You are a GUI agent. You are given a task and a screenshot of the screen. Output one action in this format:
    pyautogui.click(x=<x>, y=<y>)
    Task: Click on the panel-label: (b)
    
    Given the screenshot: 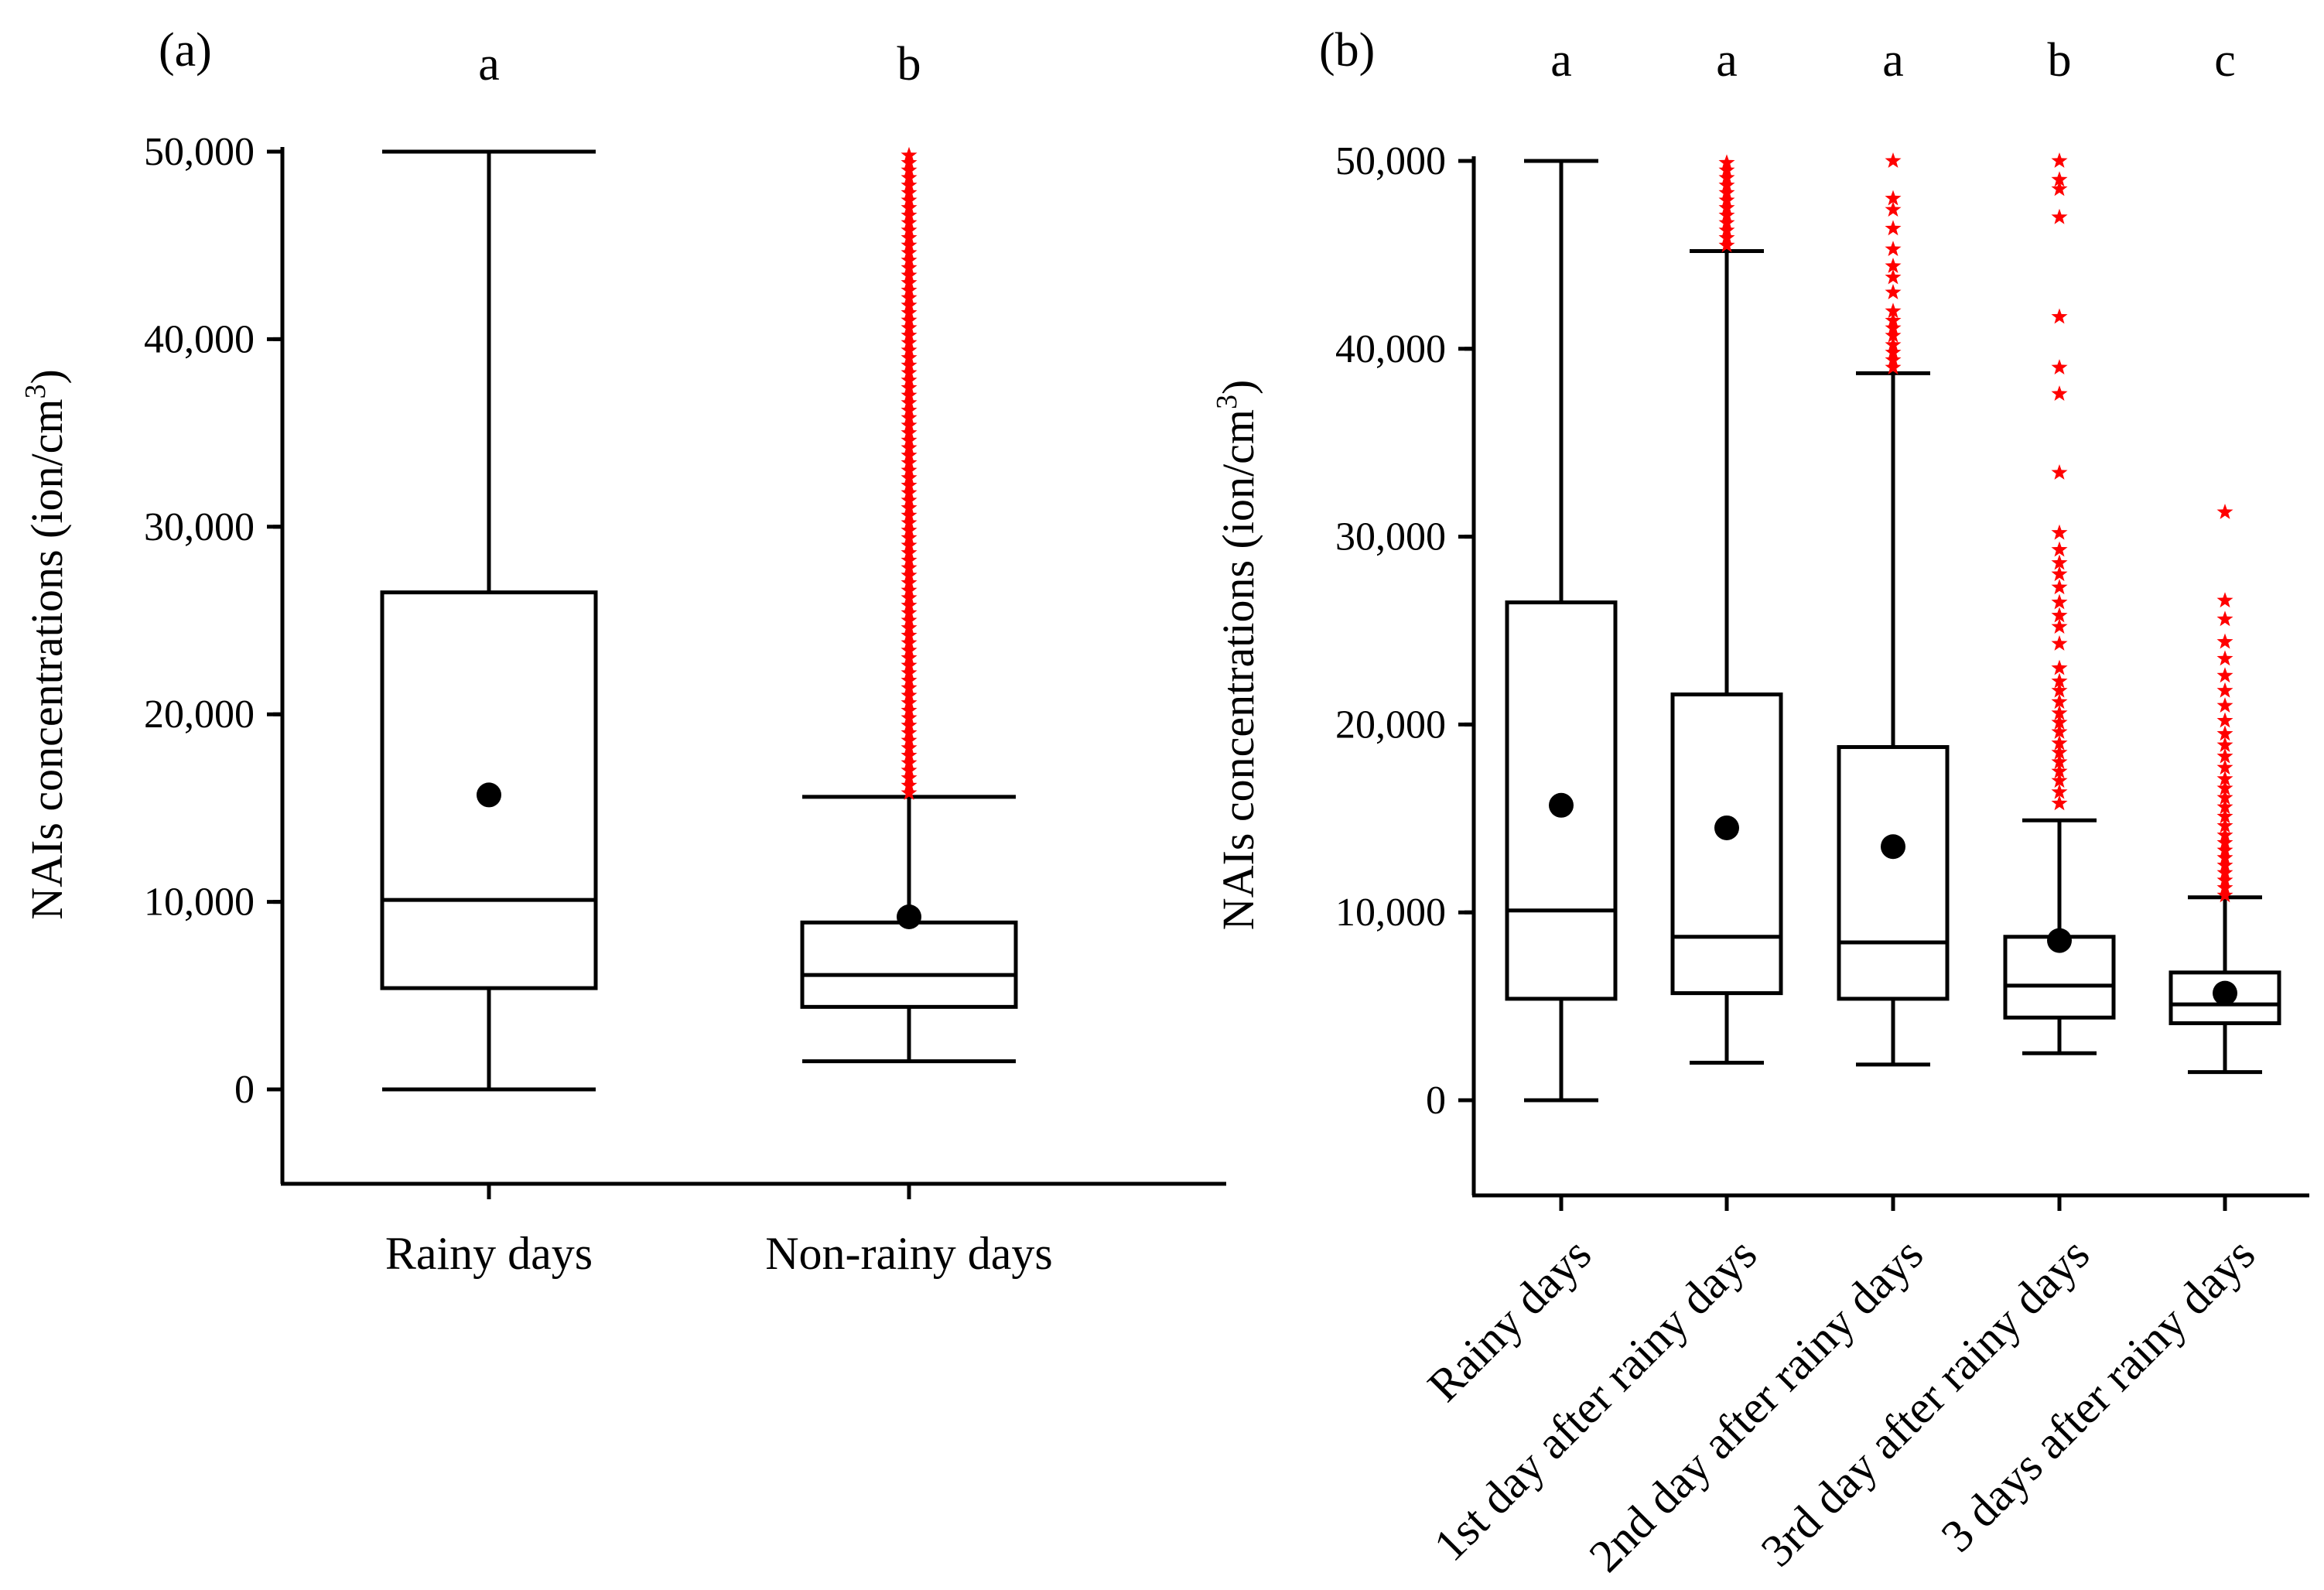 What is the action you would take?
    pyautogui.click(x=1347, y=51)
    